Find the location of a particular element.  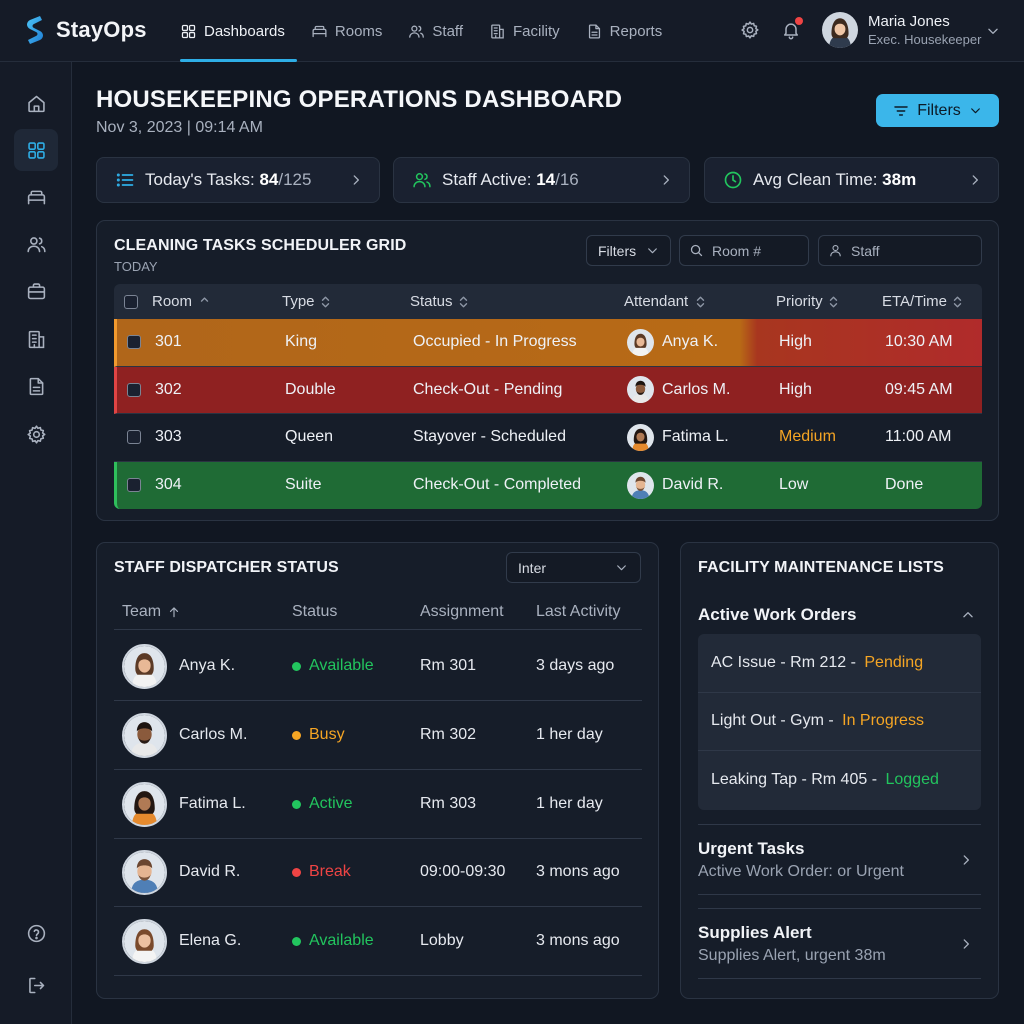

sort-up-icon is located at coordinates (204, 302).